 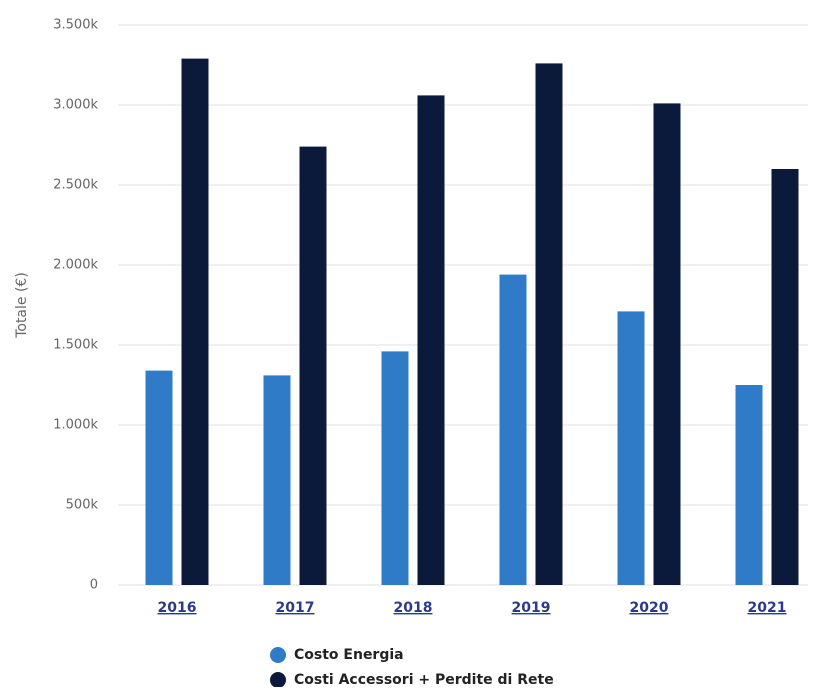 I want to click on x-tick-label: 2021, so click(x=767, y=608).